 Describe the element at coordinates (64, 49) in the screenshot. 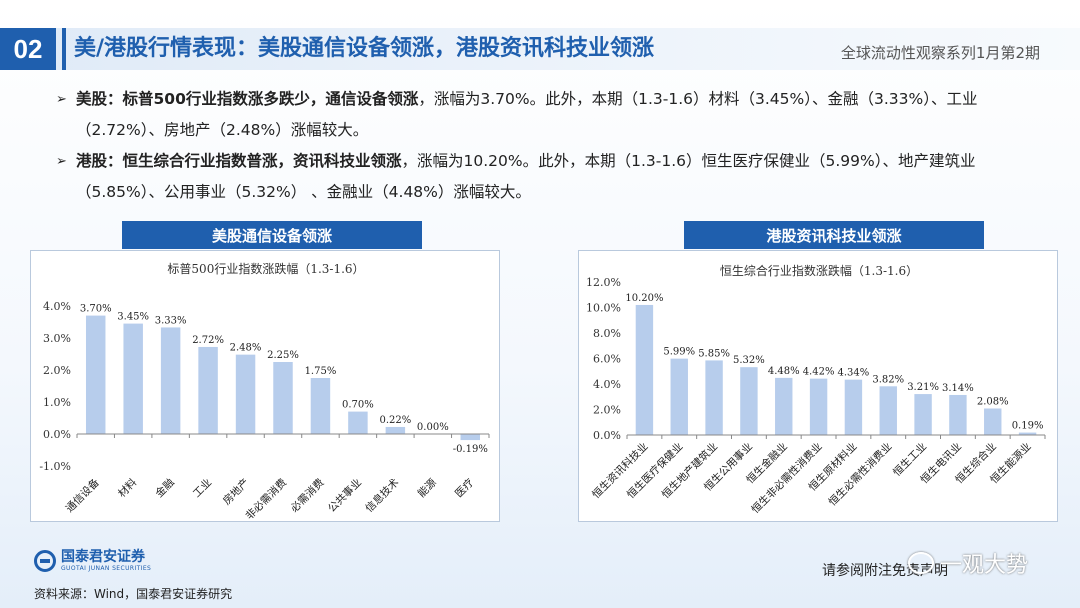

I see `title-accent-bar` at that location.